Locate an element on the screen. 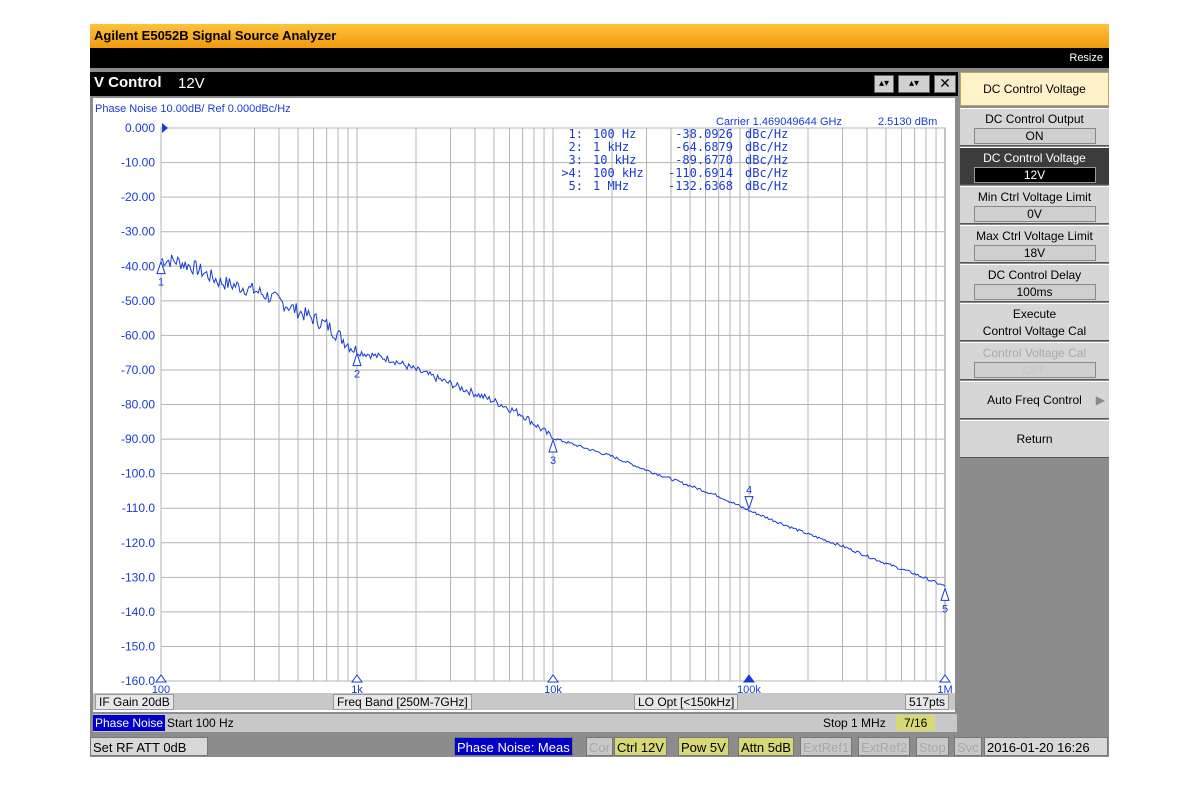 This screenshot has height=787, width=1181. softkey-dc-control-voltage: DC Control Voltage 12V is located at coordinates (1034, 166).